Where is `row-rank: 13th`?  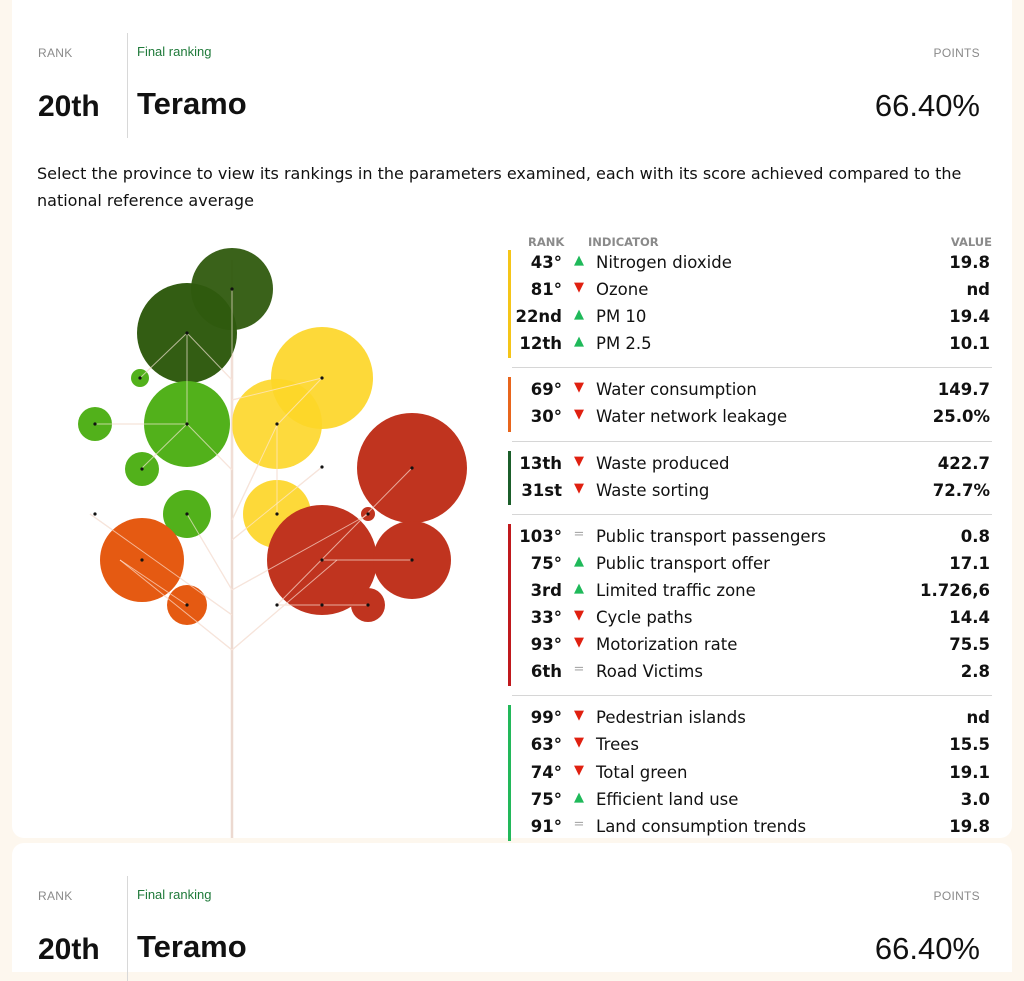 row-rank: 13th is located at coordinates (540, 463).